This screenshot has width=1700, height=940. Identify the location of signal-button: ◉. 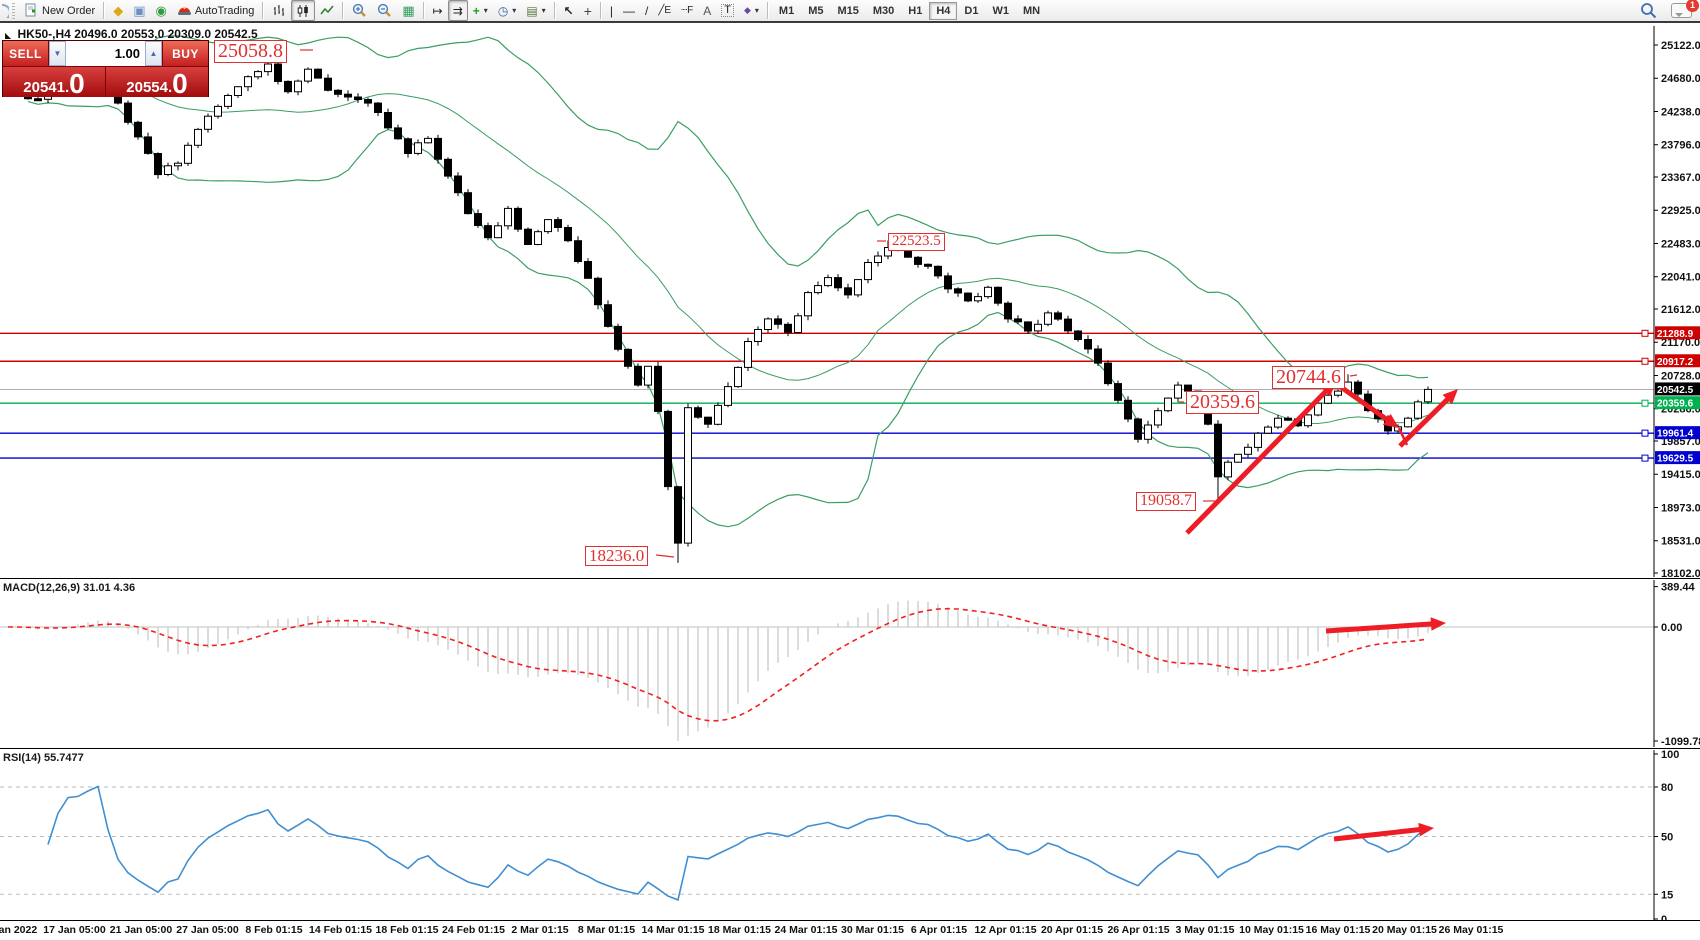
(160, 10).